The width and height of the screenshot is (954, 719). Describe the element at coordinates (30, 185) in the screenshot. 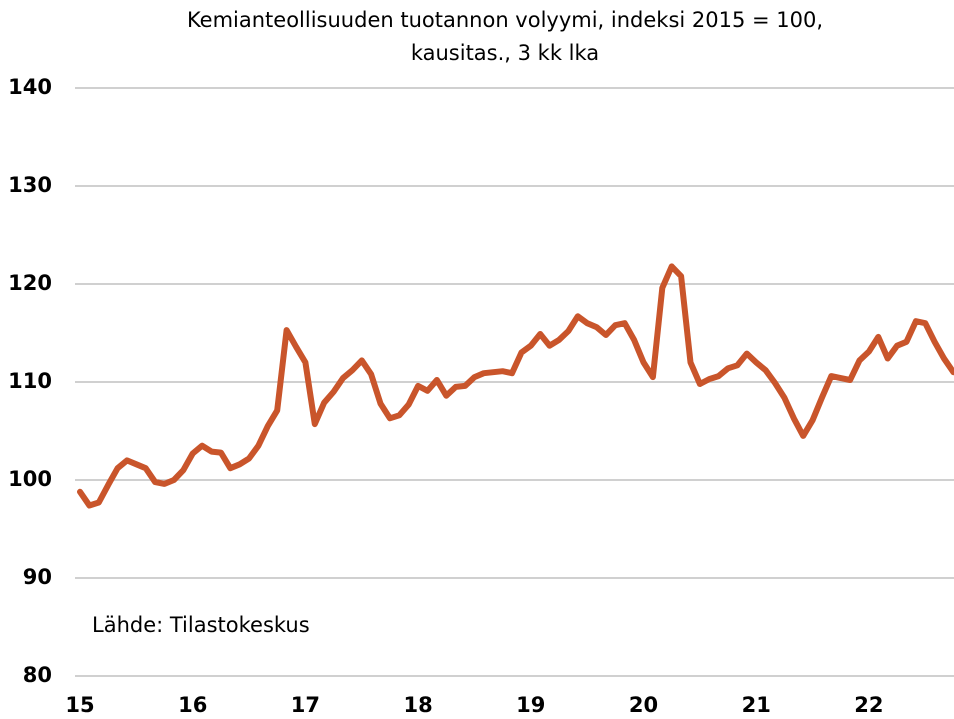

I see `y-tick-label: 130` at that location.